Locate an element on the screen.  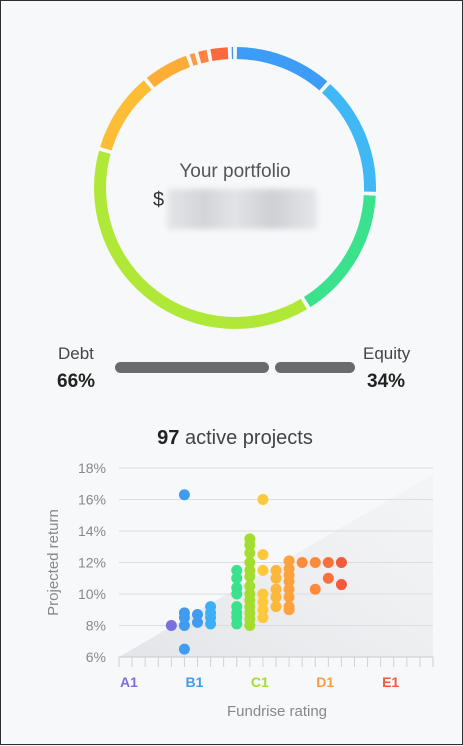
projects-suffix: active projects is located at coordinates (249, 438).